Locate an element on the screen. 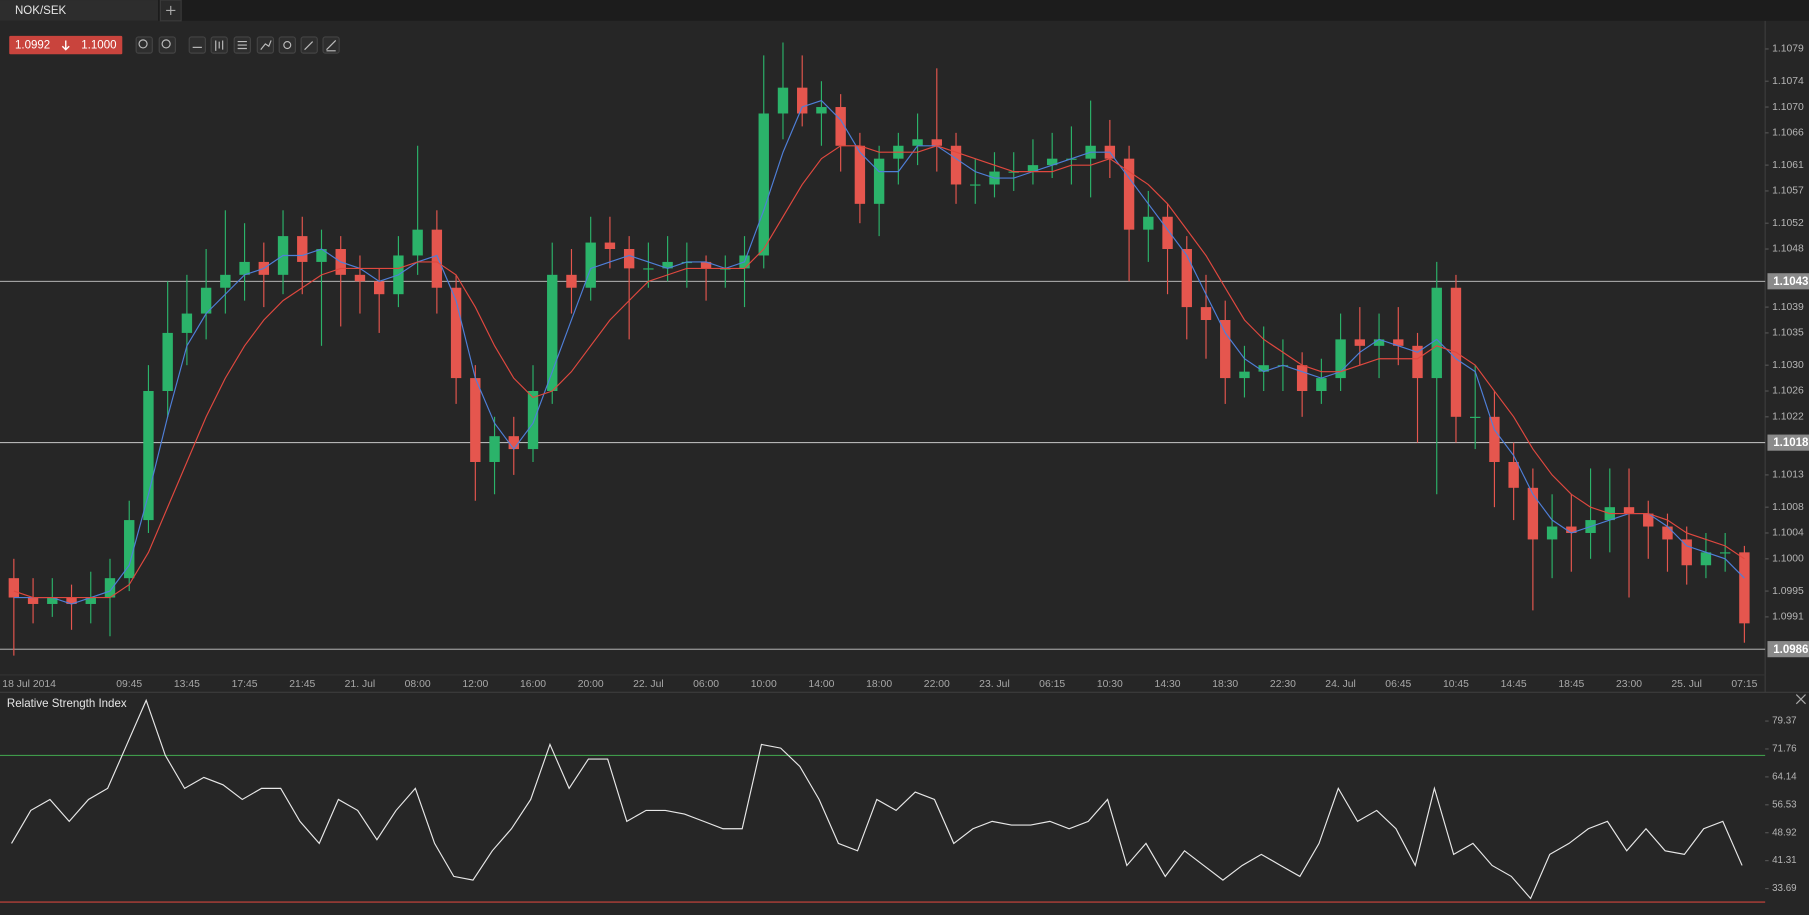  y-tick-label: 1.1008 is located at coordinates (1788, 507).